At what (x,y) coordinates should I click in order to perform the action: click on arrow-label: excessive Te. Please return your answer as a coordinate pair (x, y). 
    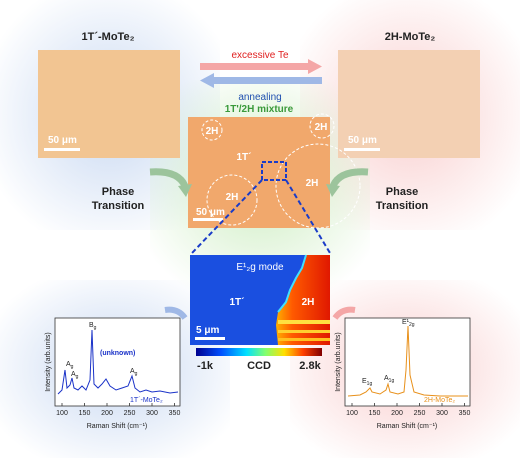
    Looking at the image, I should click on (260, 55).